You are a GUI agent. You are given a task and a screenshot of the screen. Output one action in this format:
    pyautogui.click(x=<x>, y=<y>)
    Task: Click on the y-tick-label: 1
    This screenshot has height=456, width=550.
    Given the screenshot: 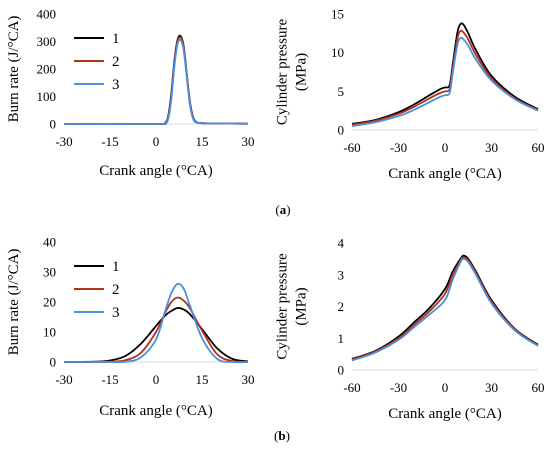 What is the action you would take?
    pyautogui.click(x=341, y=338)
    